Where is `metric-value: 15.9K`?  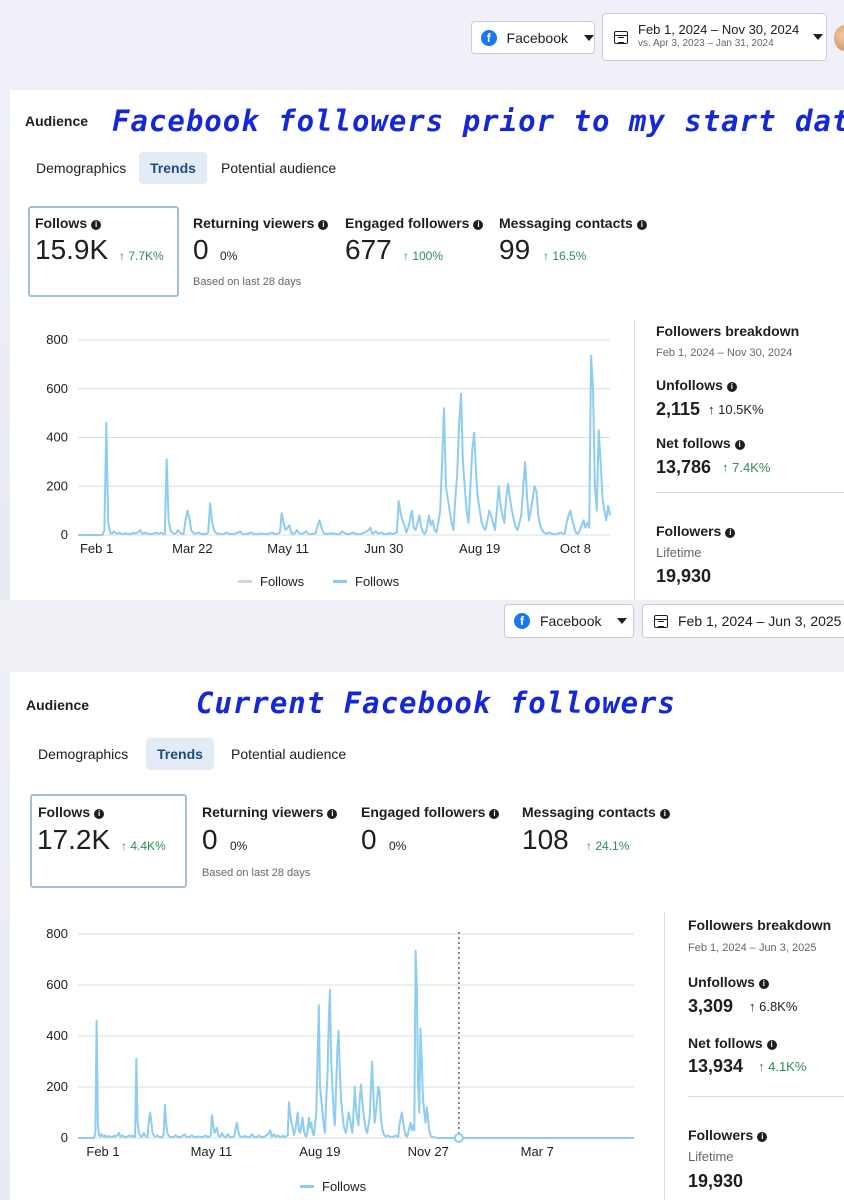
metric-value: 15.9K is located at coordinates (72, 249).